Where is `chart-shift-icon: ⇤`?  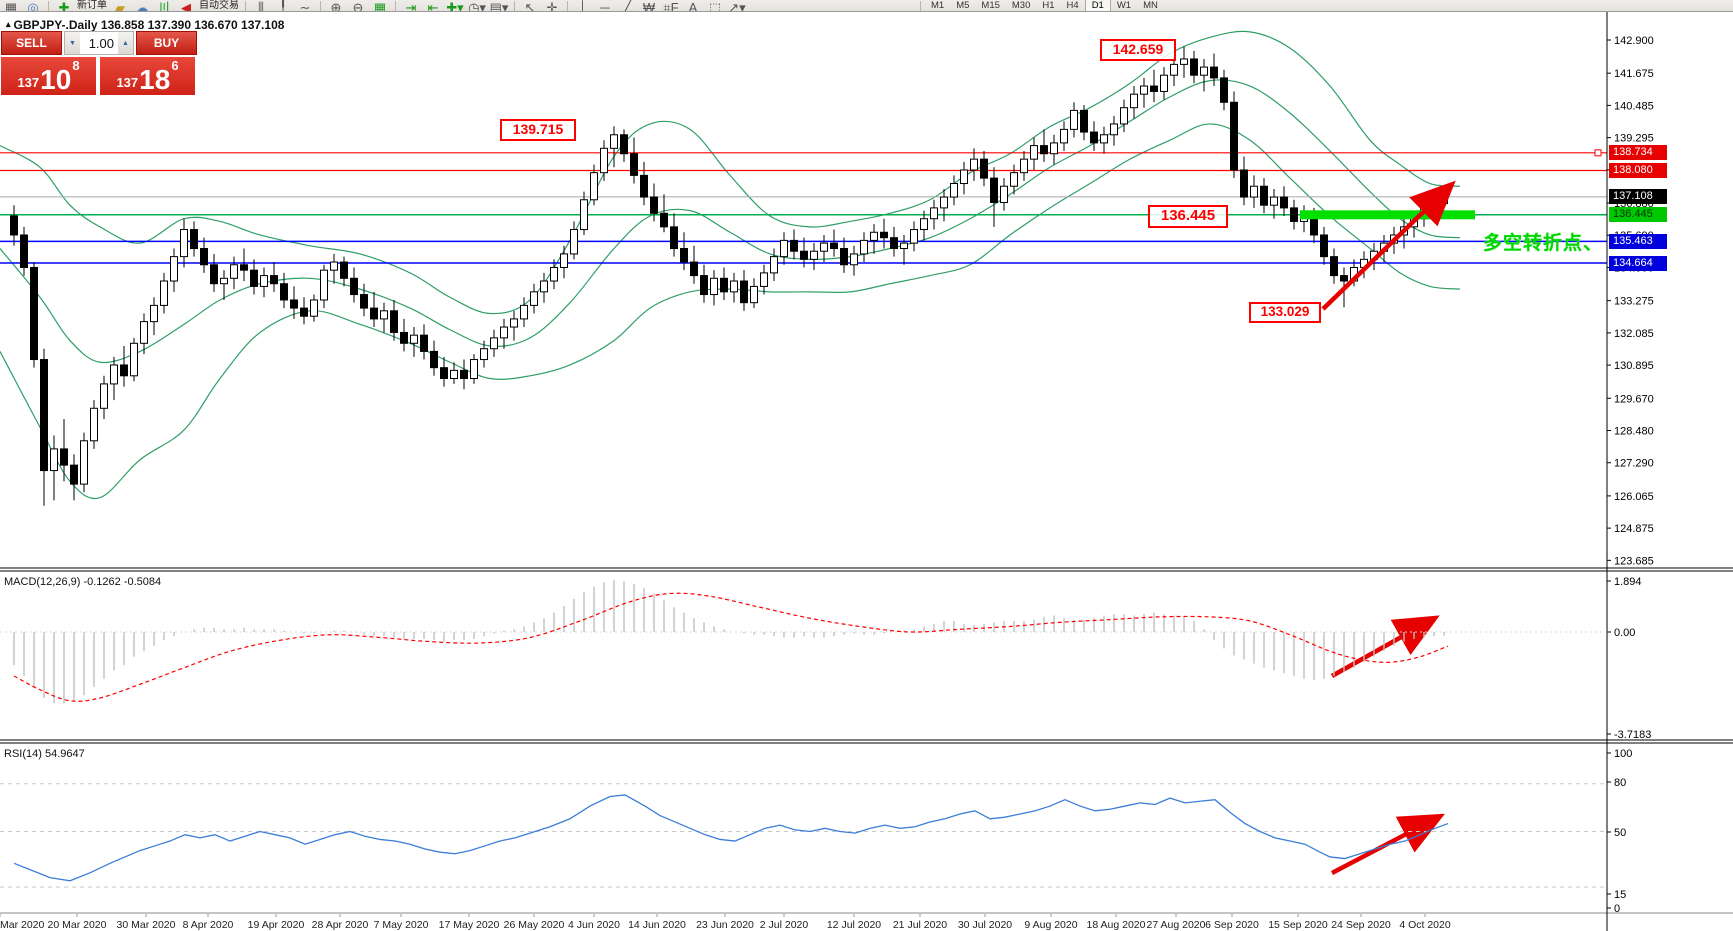
chart-shift-icon: ⇤ is located at coordinates (433, 6).